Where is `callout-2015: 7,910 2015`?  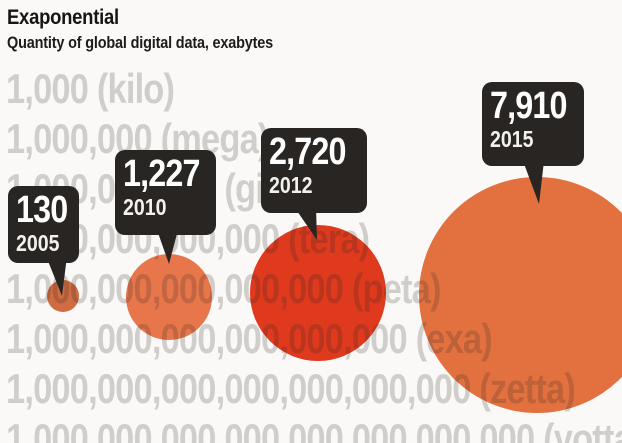 callout-2015: 7,910 2015 is located at coordinates (533, 124).